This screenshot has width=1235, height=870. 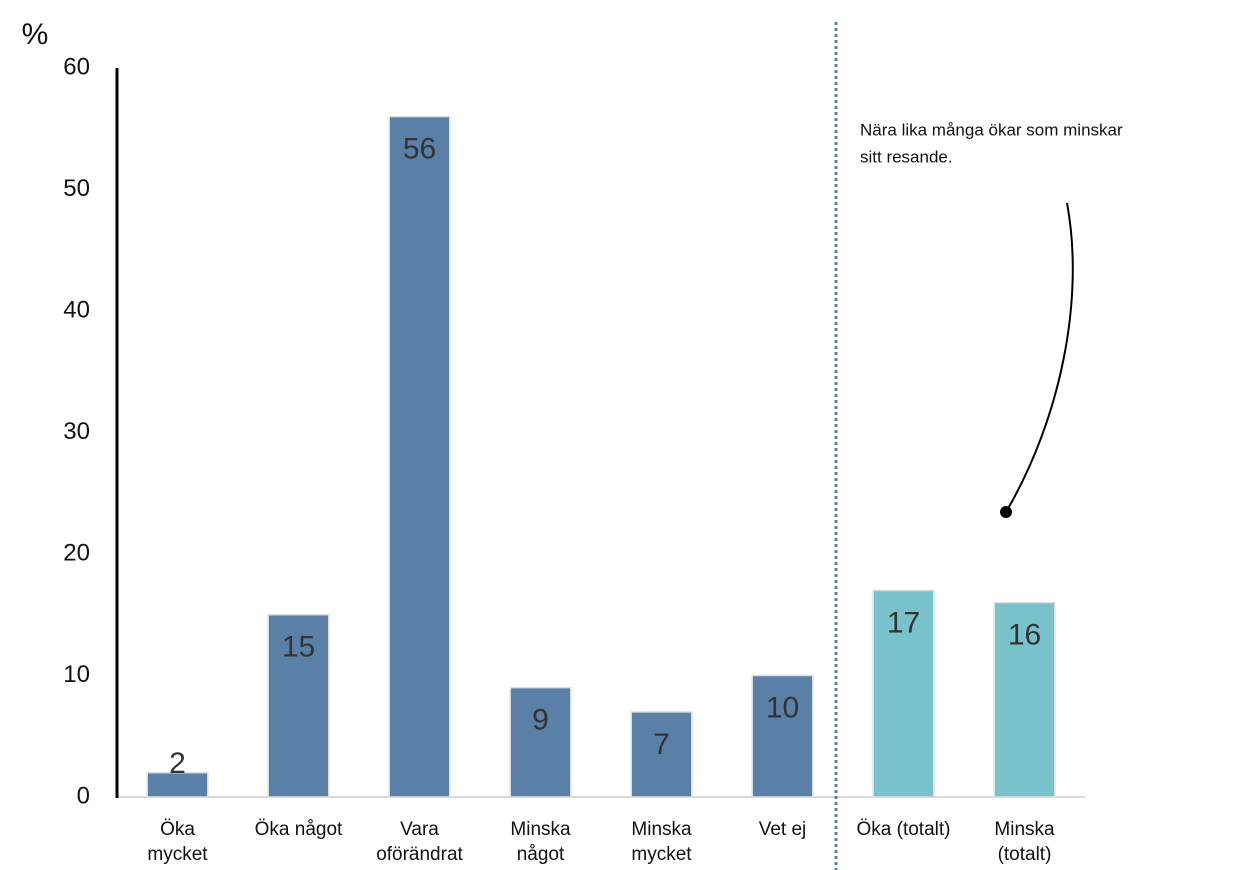 What do you see at coordinates (419, 149) in the screenshot?
I see `data-label: 56` at bounding box center [419, 149].